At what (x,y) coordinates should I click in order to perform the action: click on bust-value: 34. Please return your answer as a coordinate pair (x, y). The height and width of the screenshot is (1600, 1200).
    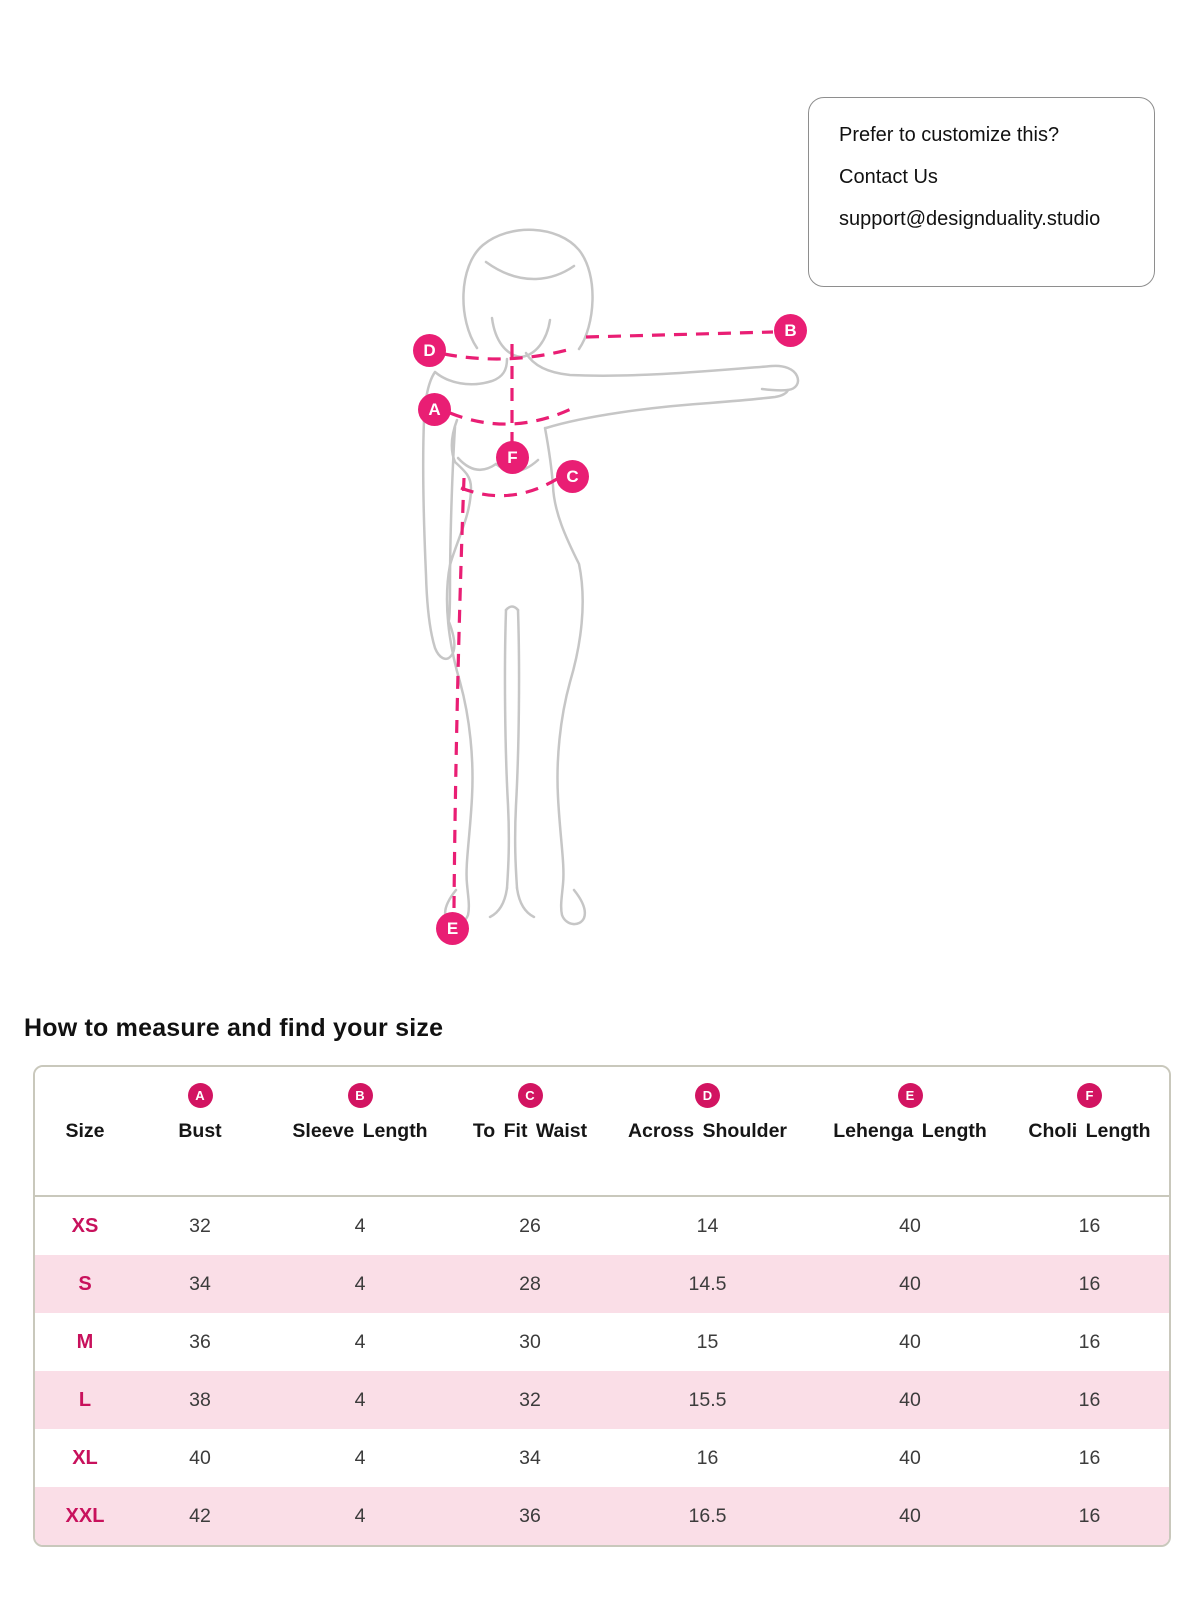
    Looking at the image, I should click on (200, 1283).